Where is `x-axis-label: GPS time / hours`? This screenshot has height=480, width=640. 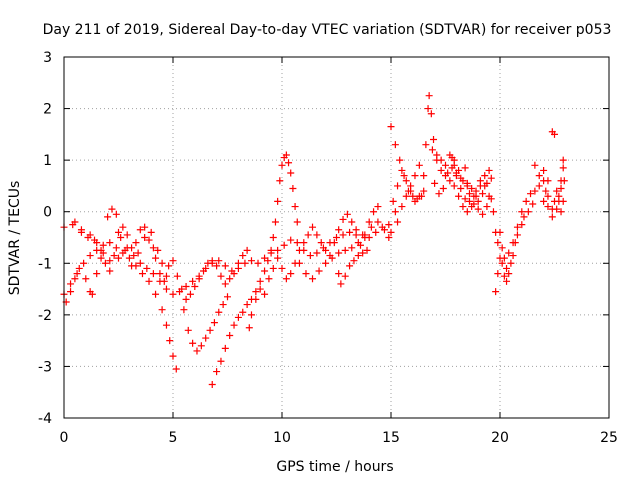 x-axis-label: GPS time / hours is located at coordinates (334, 467).